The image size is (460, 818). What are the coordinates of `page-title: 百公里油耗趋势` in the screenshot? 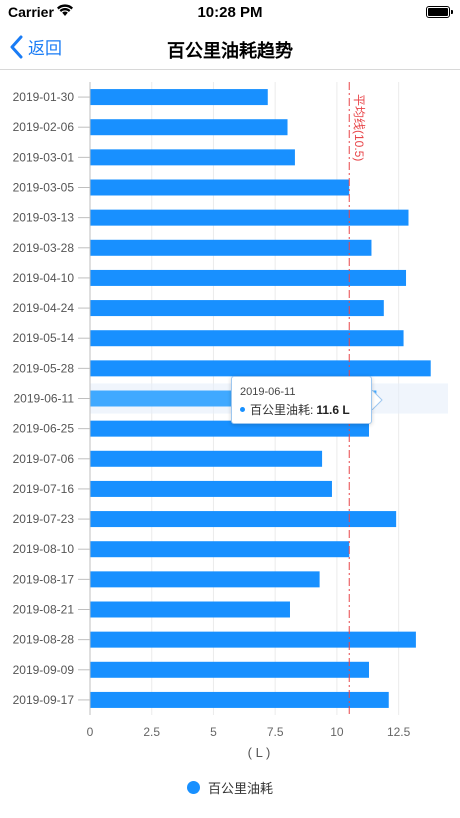 It's located at (230, 51).